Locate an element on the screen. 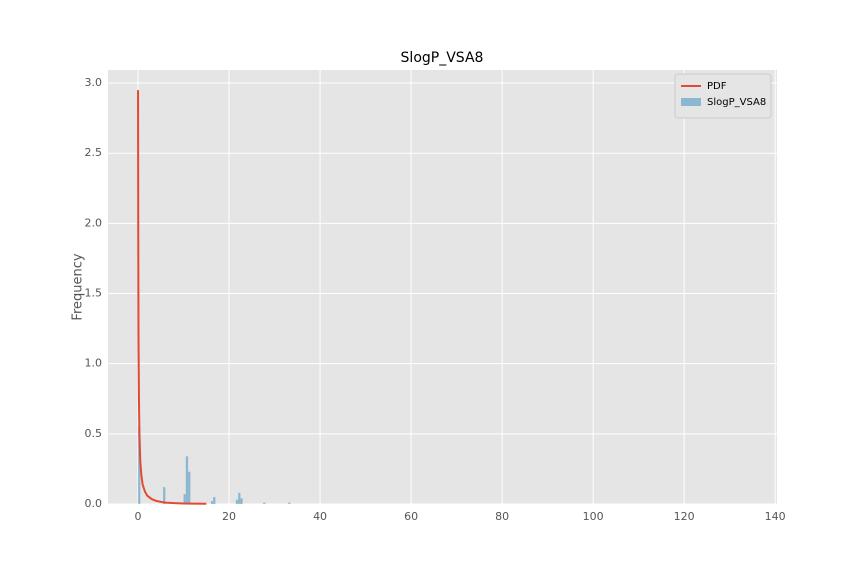  x-tick-label: 0 is located at coordinates (138, 516).